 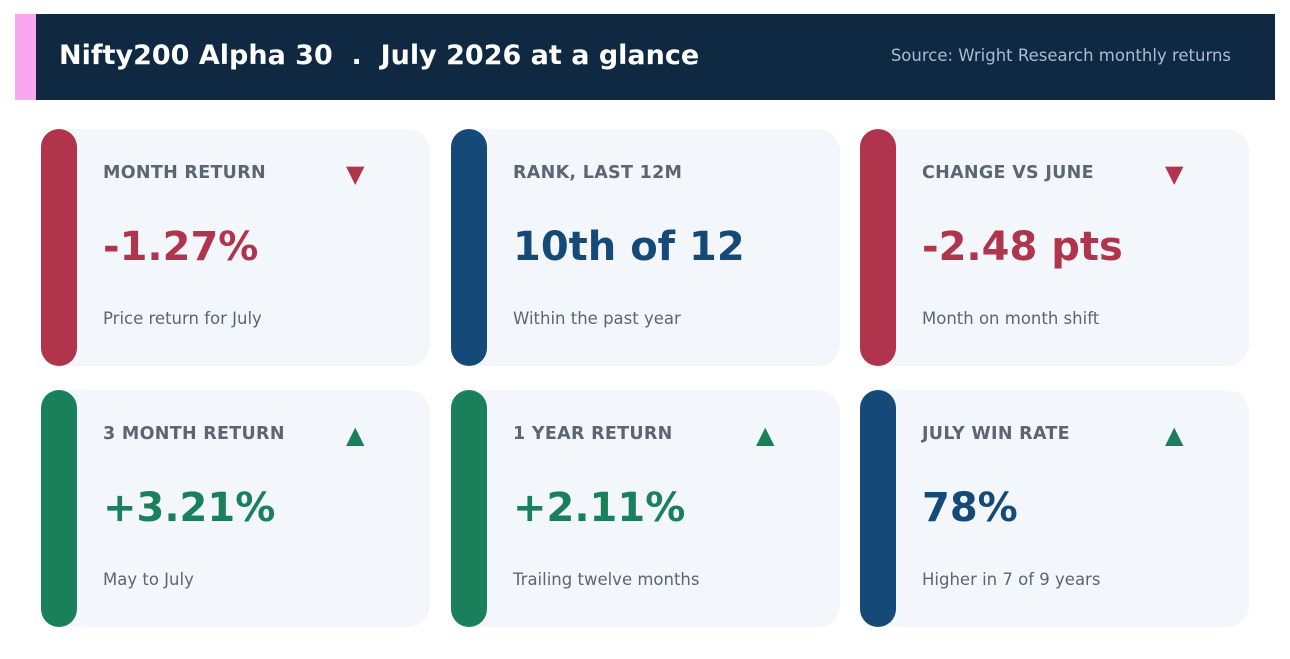 I want to click on card-value: -1.27%, so click(x=181, y=247).